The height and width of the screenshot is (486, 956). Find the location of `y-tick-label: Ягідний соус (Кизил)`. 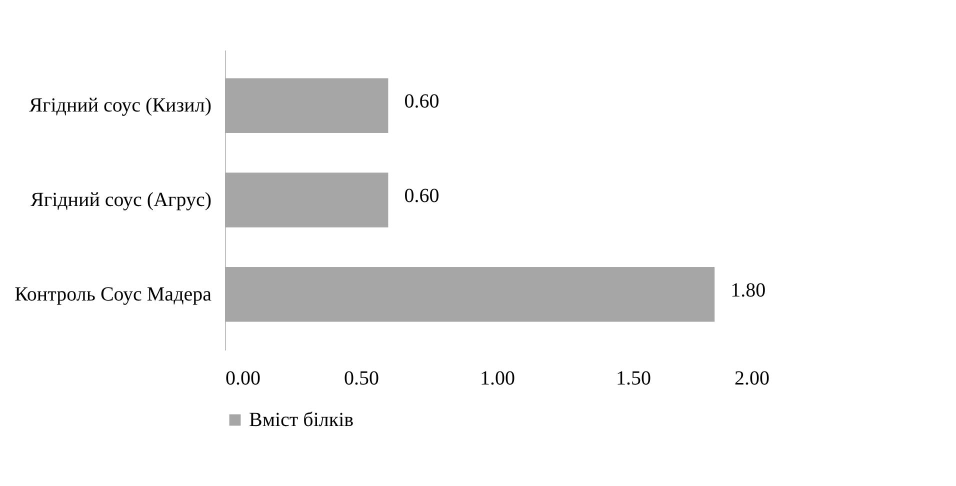

y-tick-label: Ягідний соус (Кизил) is located at coordinates (120, 105).